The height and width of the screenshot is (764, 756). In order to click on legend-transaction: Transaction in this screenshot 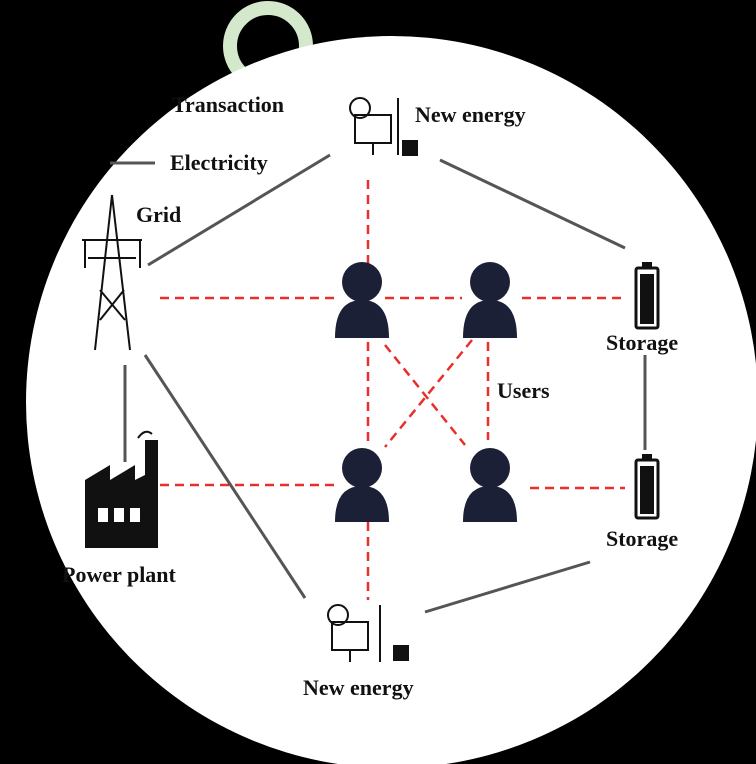, I will do `click(228, 104)`.